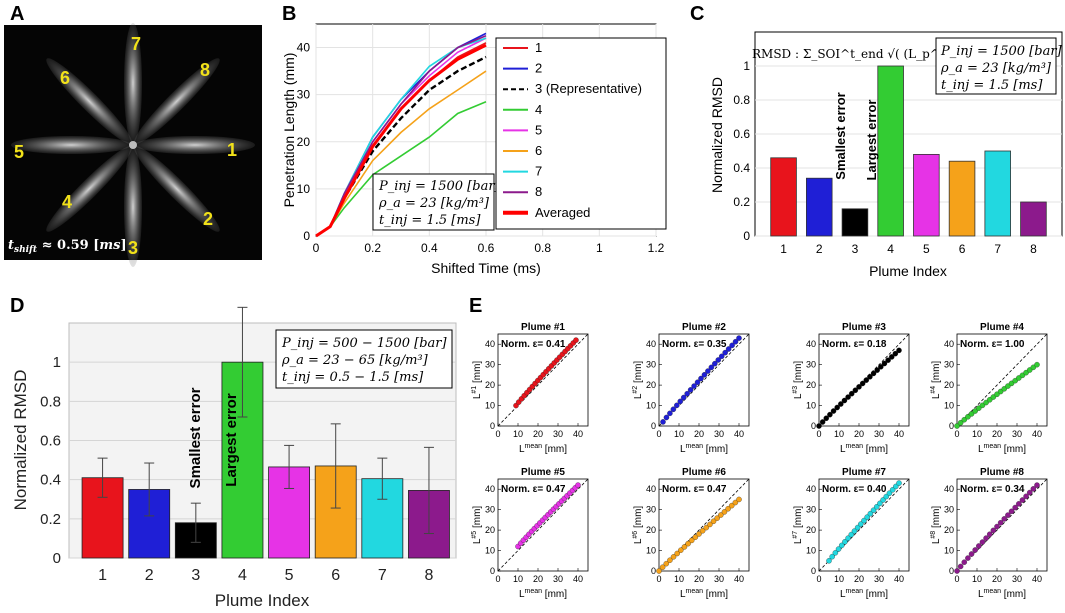 The image size is (1065, 613). I want to click on x-tick-label: 40, so click(739, 434).